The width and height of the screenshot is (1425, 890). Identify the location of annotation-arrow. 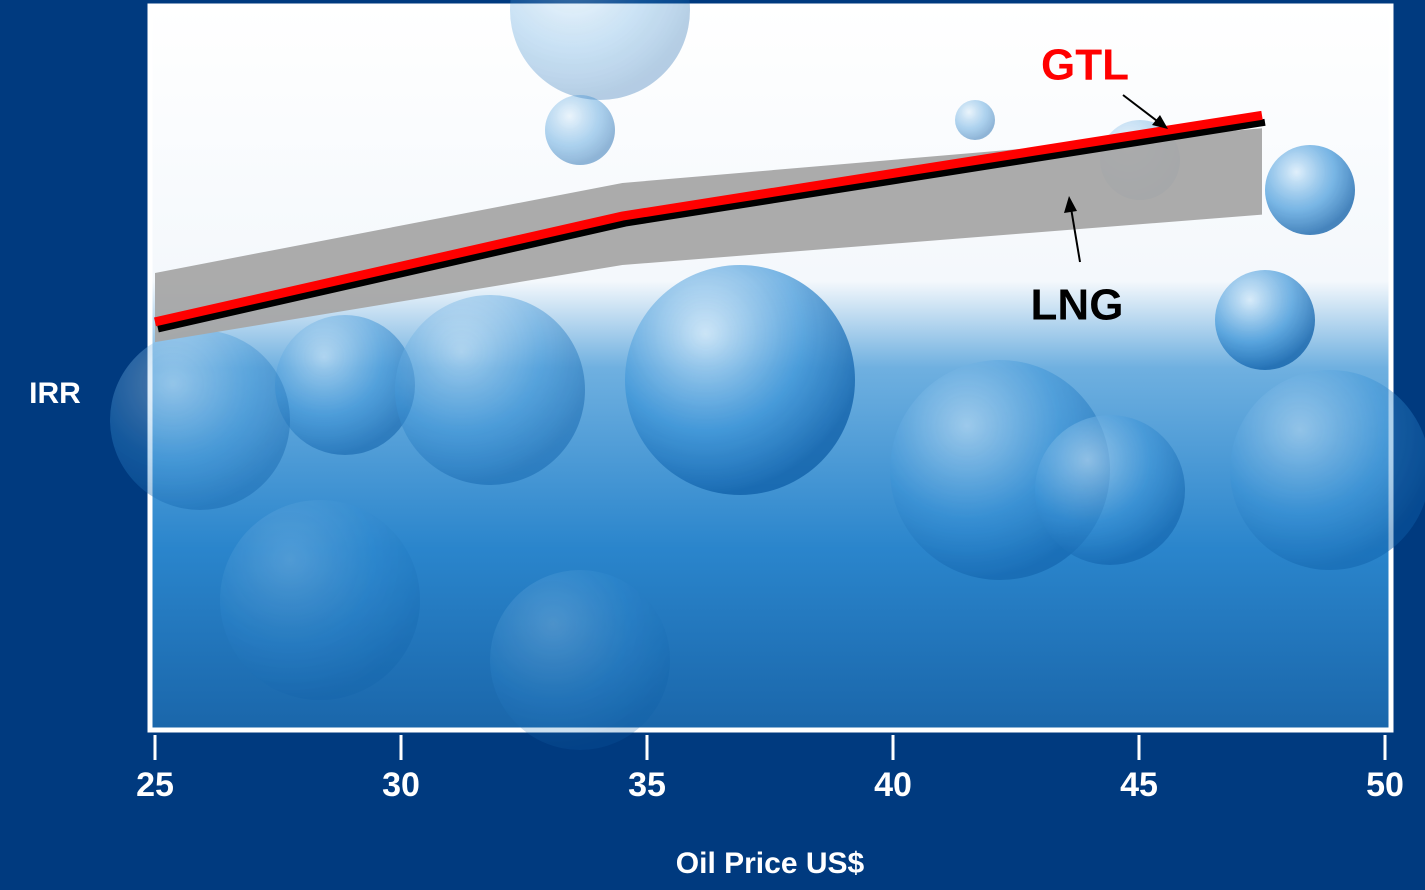
(1075, 232).